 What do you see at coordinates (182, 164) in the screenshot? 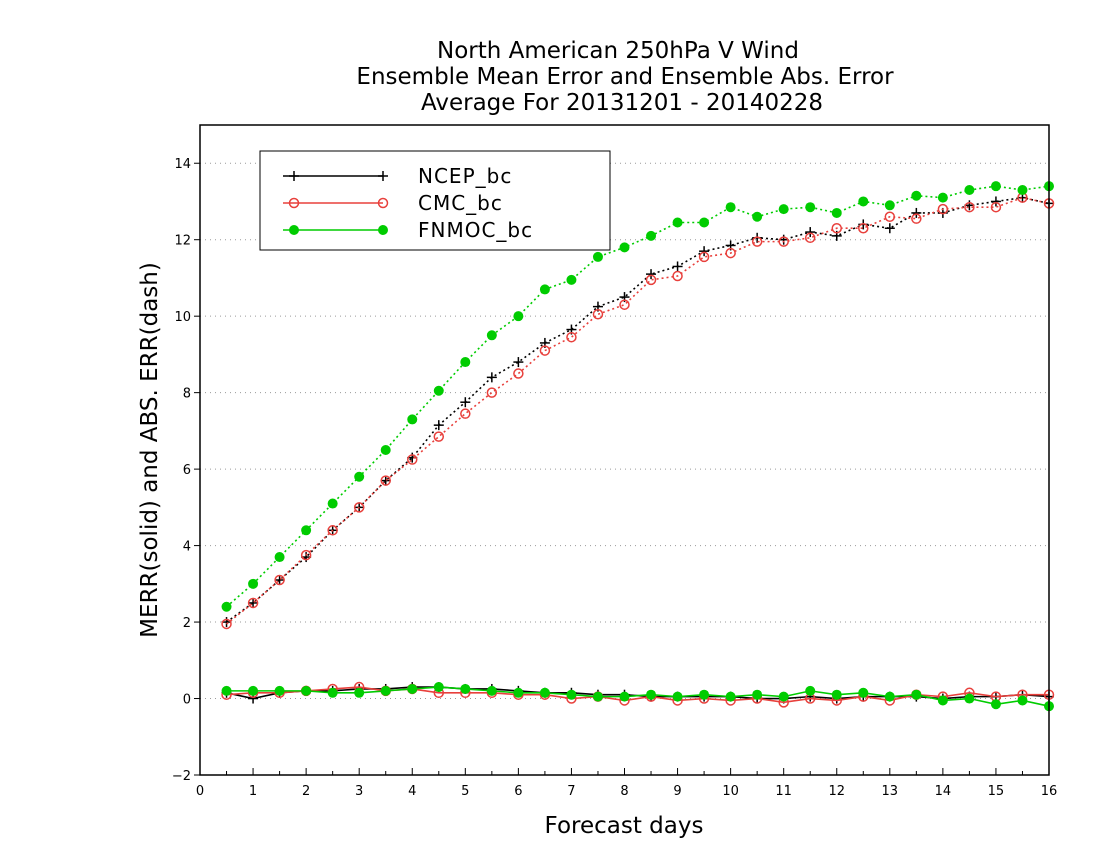
I see `y-tick-label: 14` at bounding box center [182, 164].